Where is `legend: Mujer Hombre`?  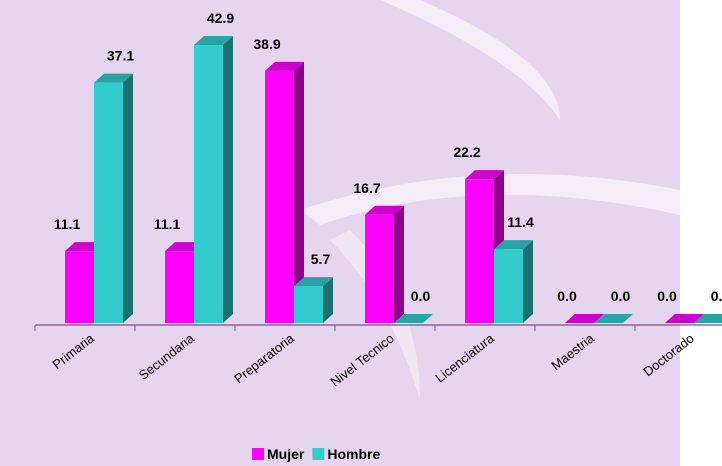 legend: Mujer Hombre is located at coordinates (316, 454).